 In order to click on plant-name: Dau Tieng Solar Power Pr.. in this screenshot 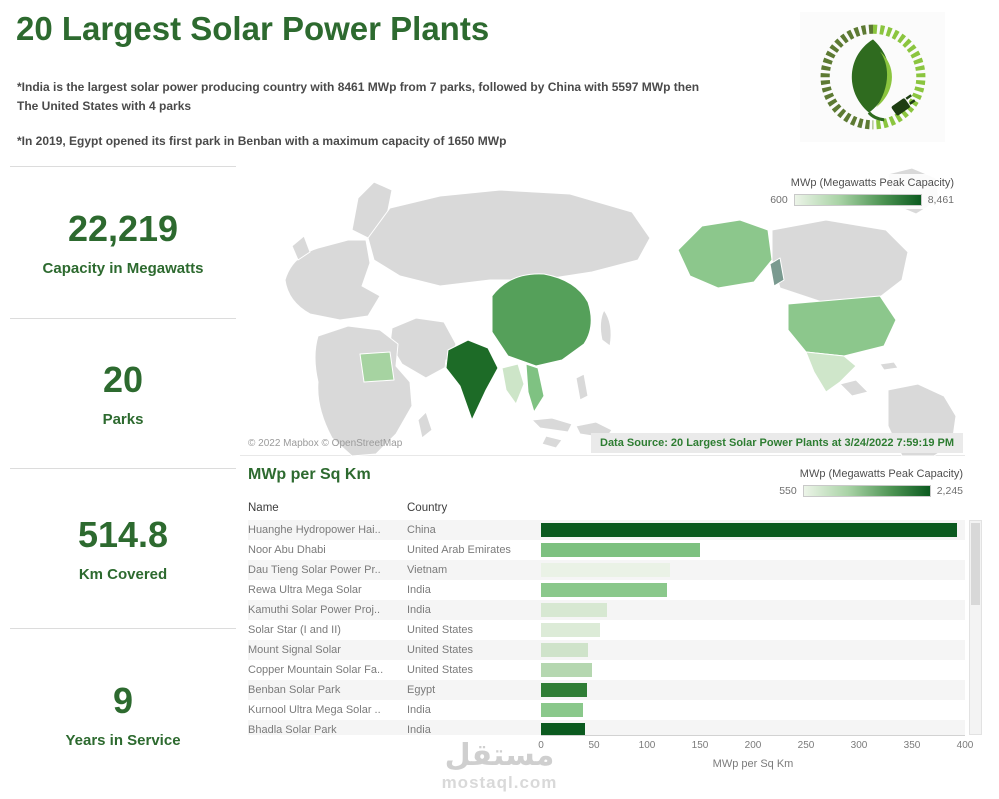, I will do `click(314, 570)`.